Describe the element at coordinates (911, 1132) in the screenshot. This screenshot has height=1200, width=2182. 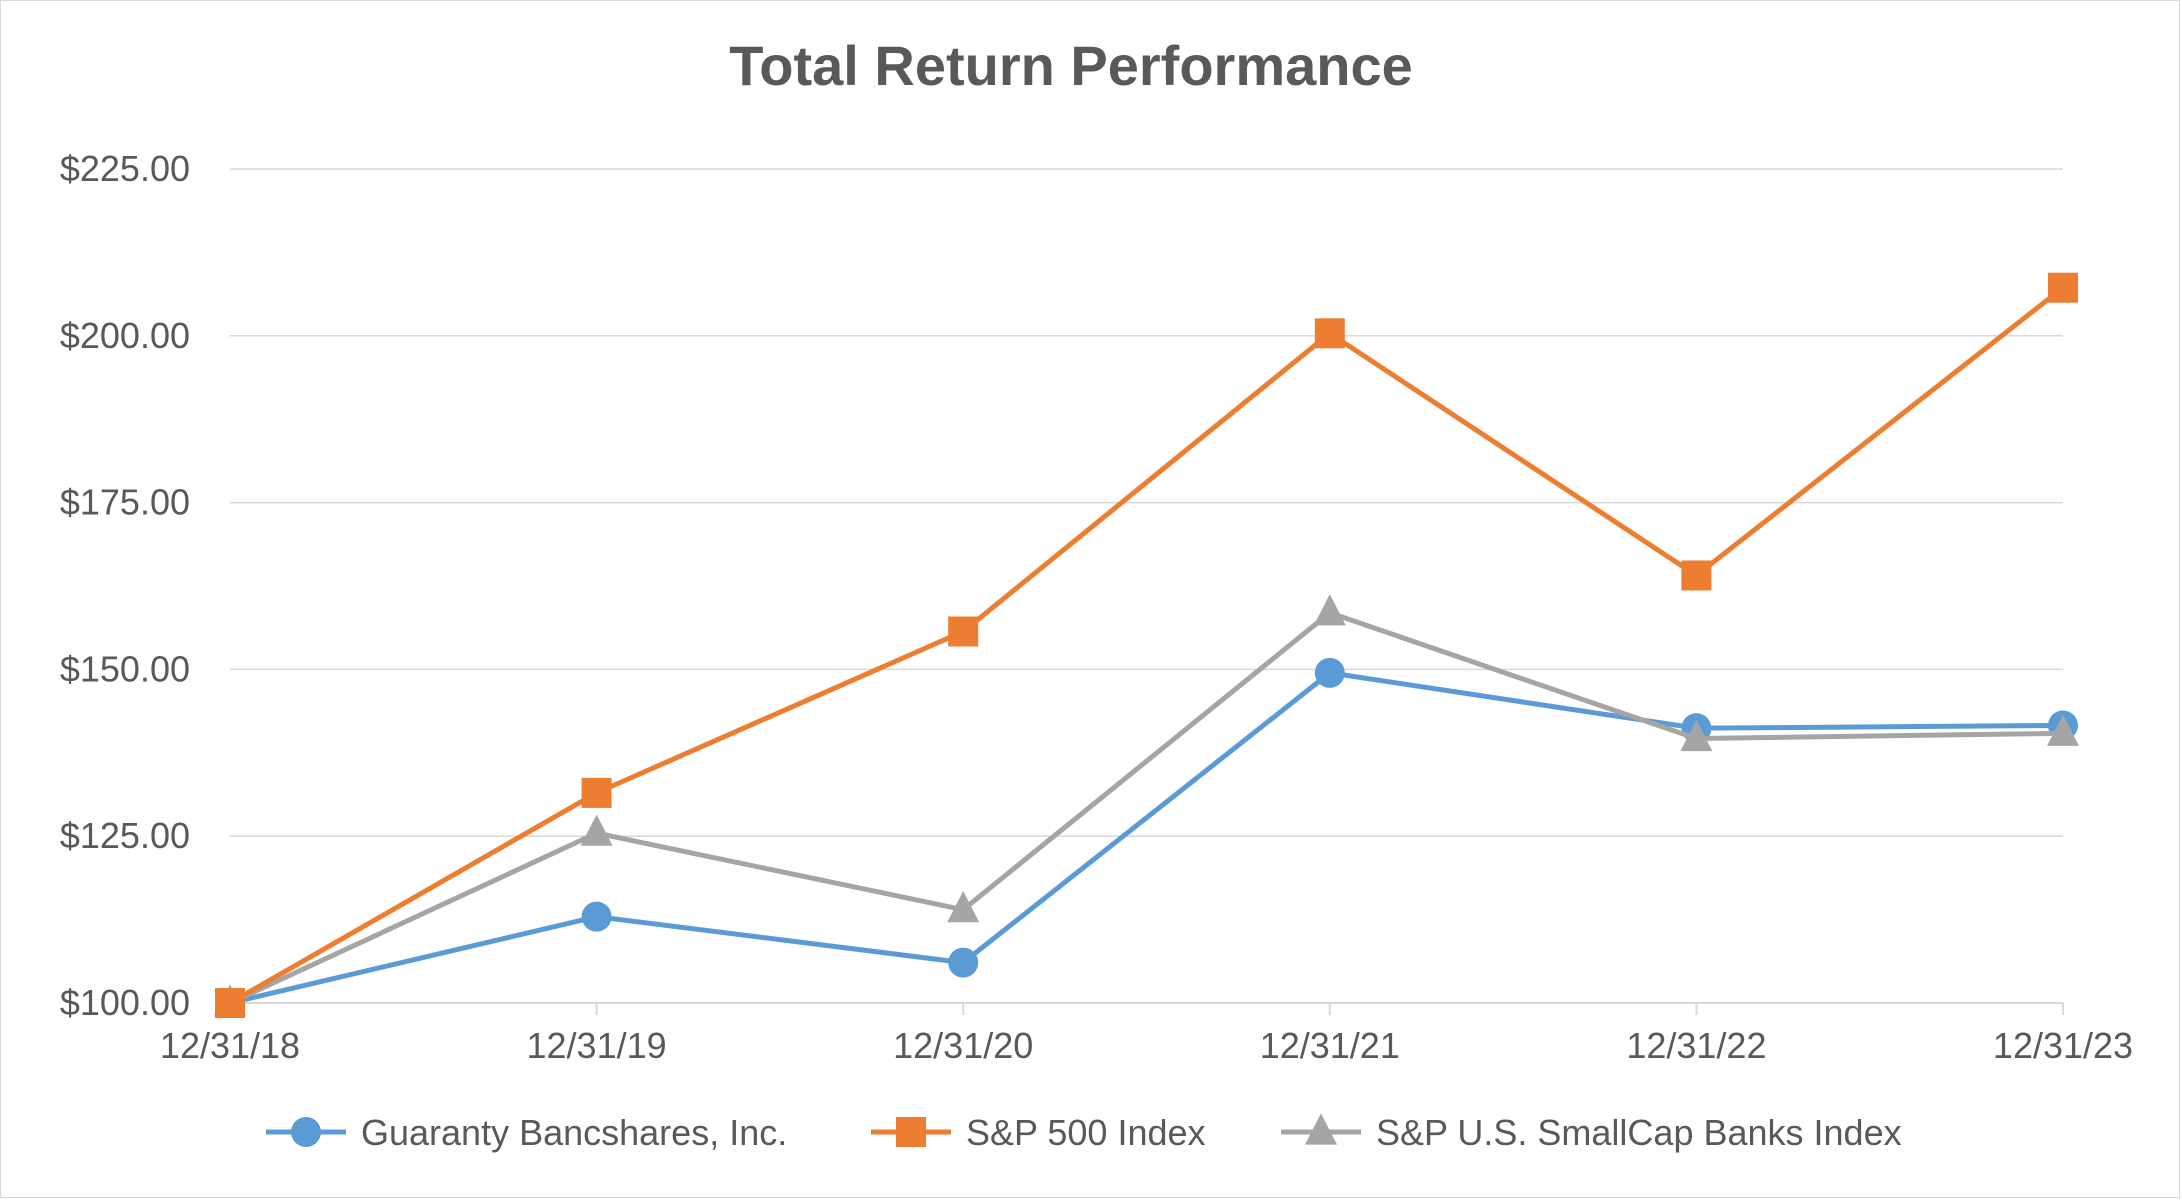
I see `legend-marker-square` at that location.